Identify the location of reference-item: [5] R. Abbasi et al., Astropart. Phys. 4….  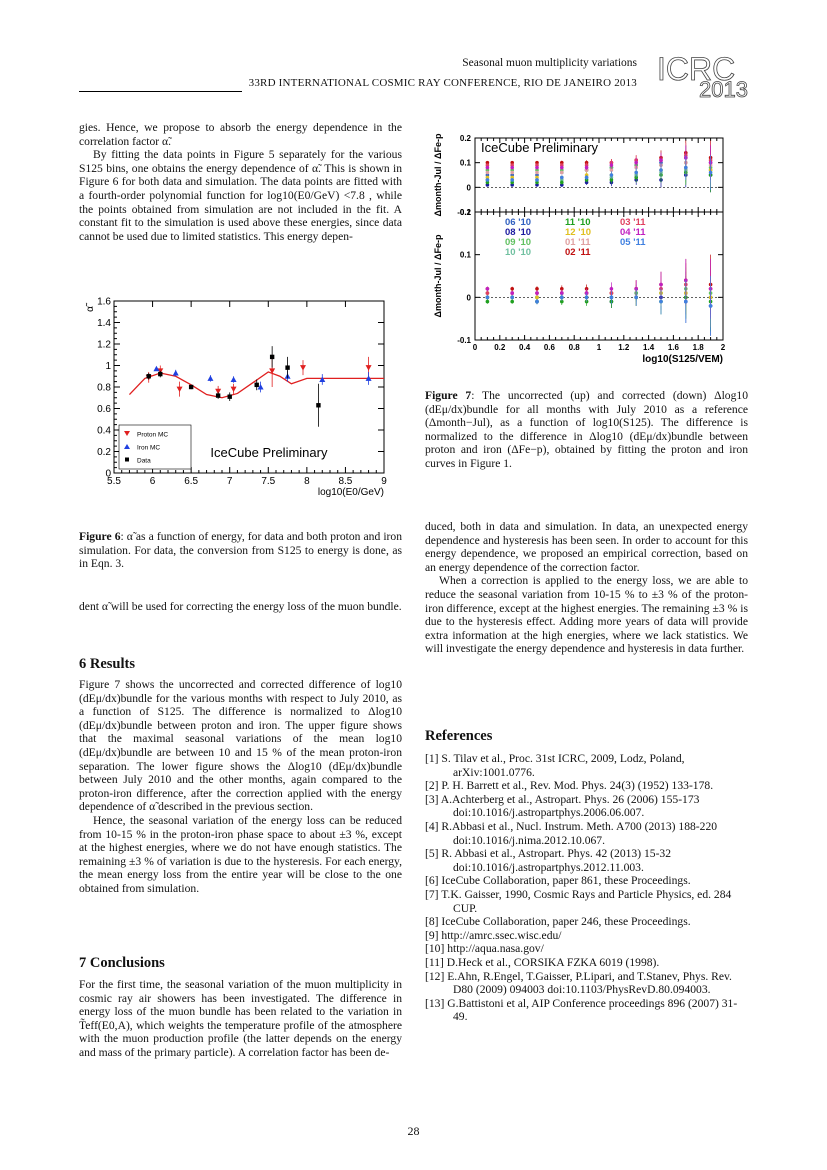
(548, 860).